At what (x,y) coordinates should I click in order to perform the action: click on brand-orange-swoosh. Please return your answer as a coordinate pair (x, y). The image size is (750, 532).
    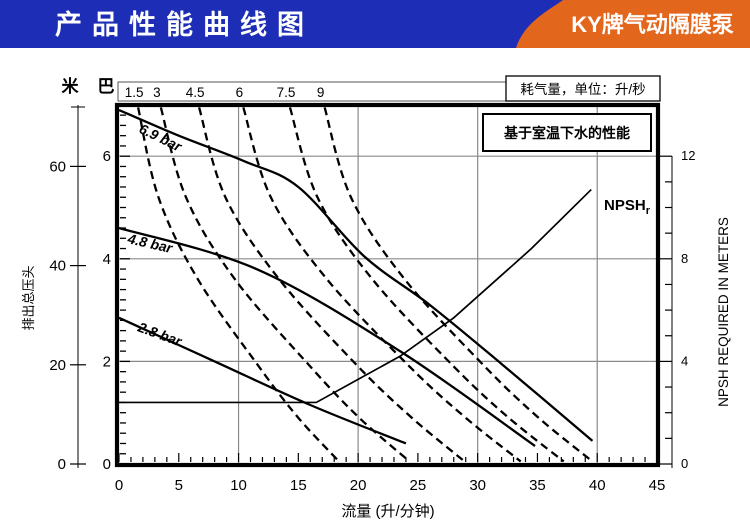
    Looking at the image, I should click on (633, 24).